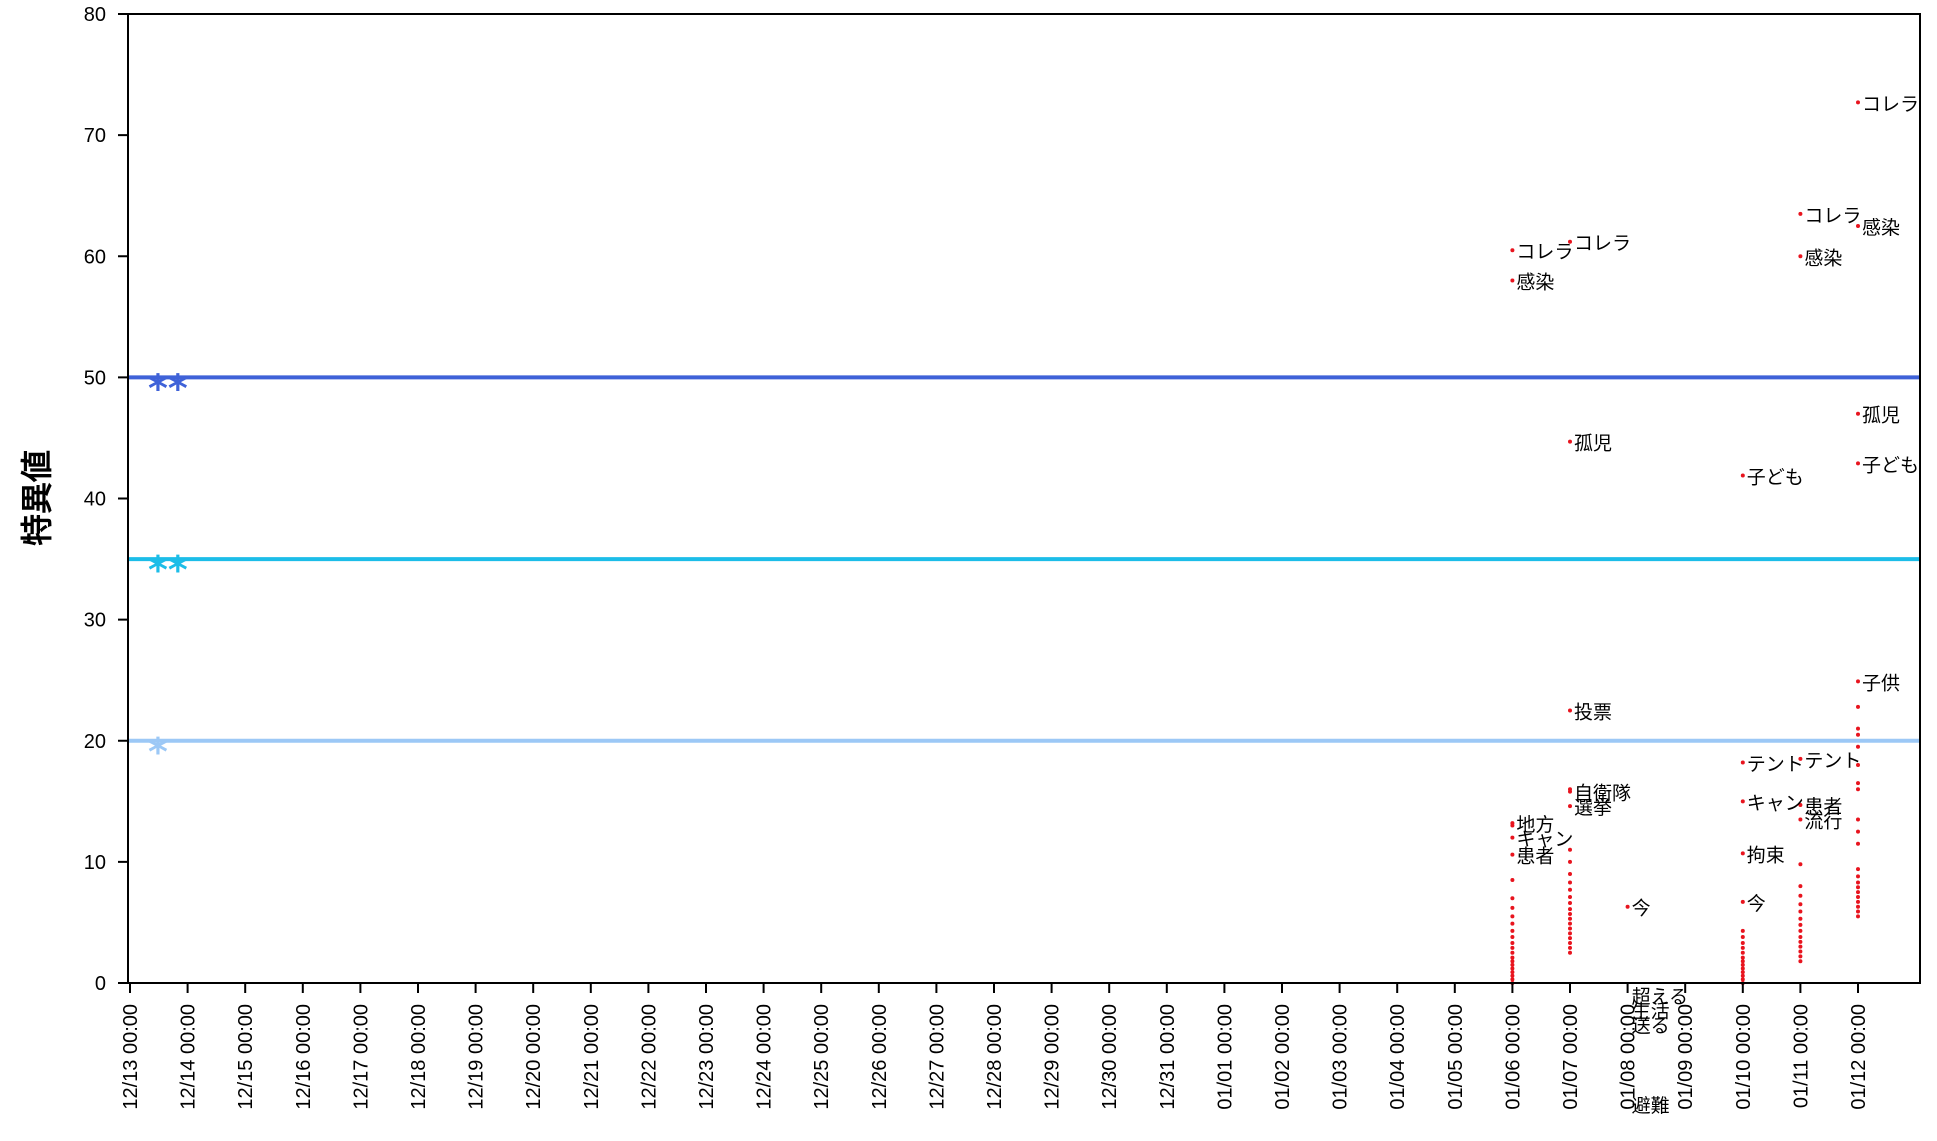 The image size is (1937, 1141). I want to click on x-tick-label: 12/16 00:00, so click(304, 1057).